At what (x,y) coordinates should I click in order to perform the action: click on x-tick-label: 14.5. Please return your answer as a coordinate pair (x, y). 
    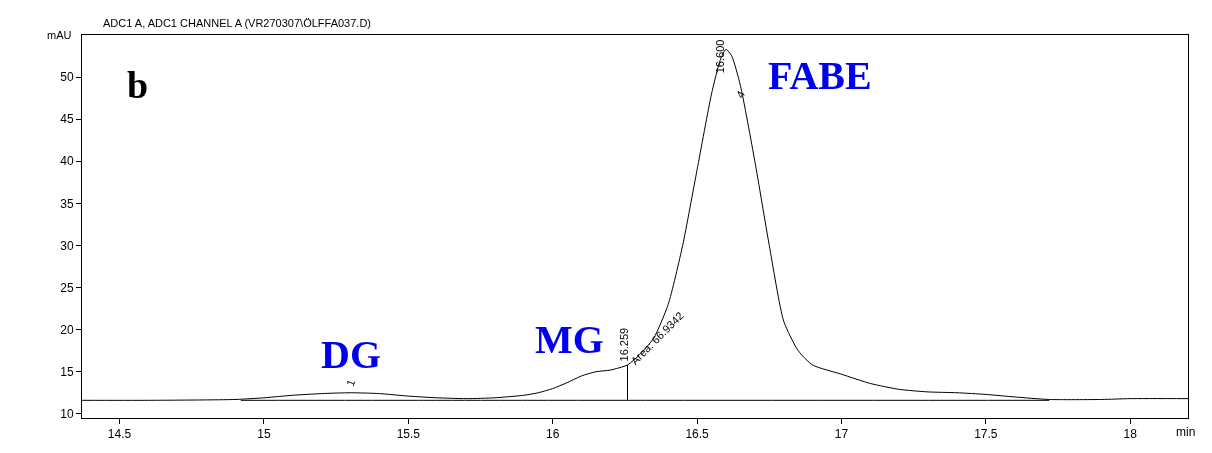
    Looking at the image, I should click on (119, 434).